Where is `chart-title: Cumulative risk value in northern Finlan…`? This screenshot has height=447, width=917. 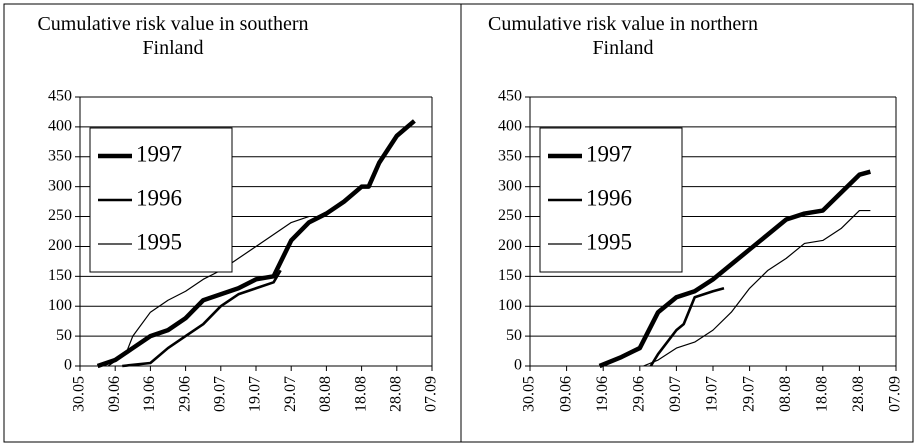
chart-title: Cumulative risk value in northern Finlan… is located at coordinates (623, 36).